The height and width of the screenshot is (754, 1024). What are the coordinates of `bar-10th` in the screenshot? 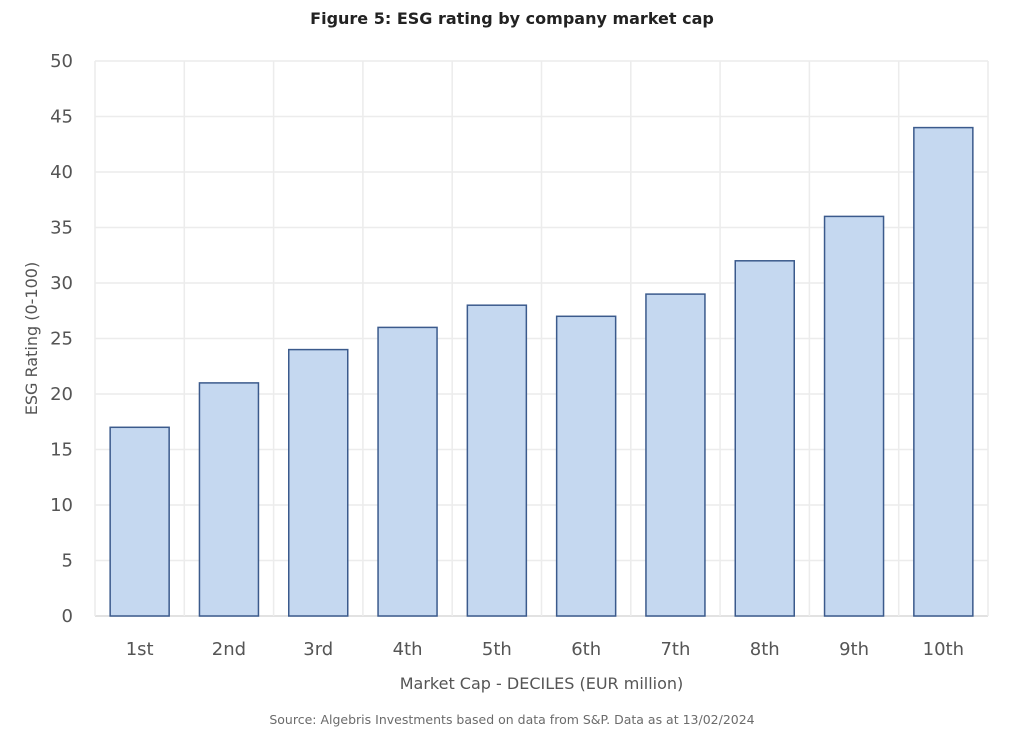 It's located at (943, 371).